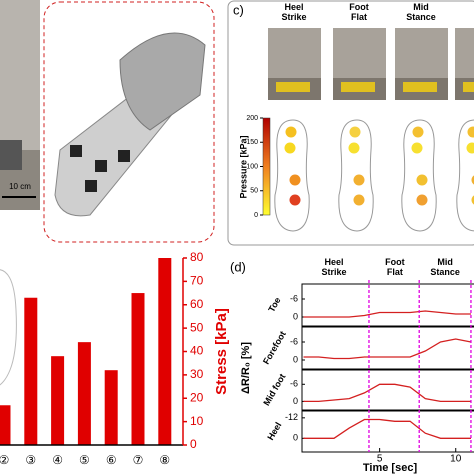  I want to click on colorbar-tick-label: 150, so click(252, 142).